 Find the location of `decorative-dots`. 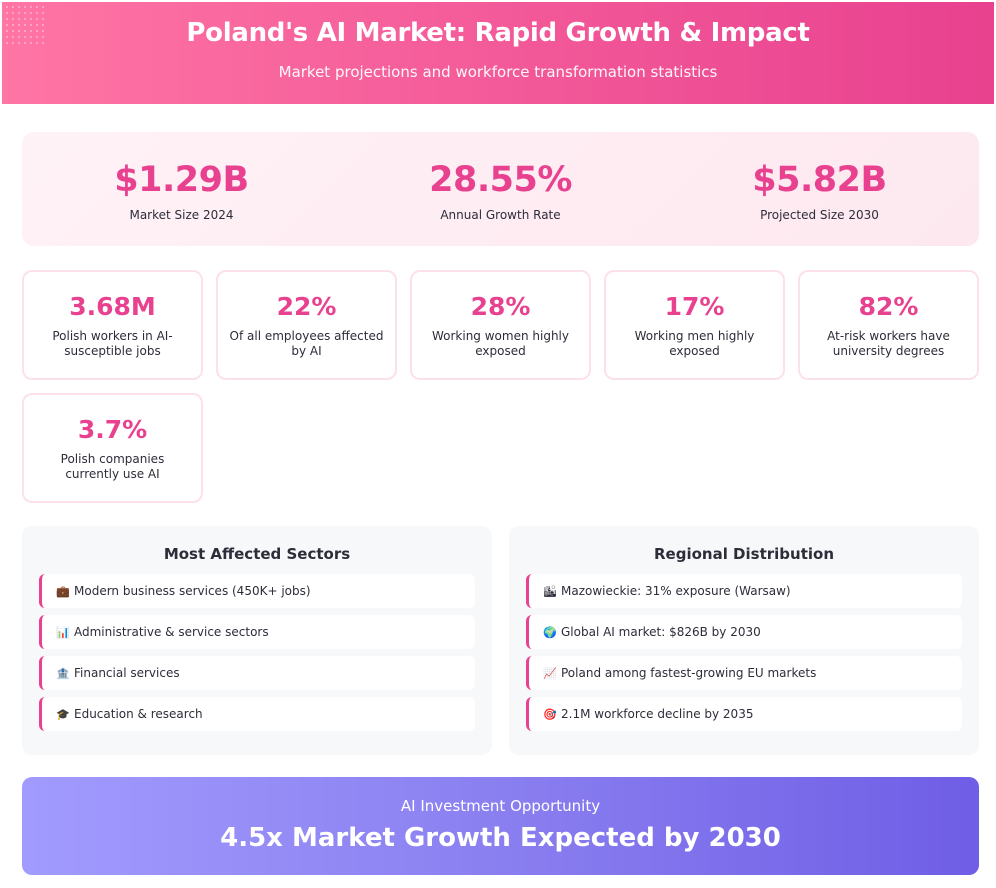

decorative-dots is located at coordinates (24, 24).